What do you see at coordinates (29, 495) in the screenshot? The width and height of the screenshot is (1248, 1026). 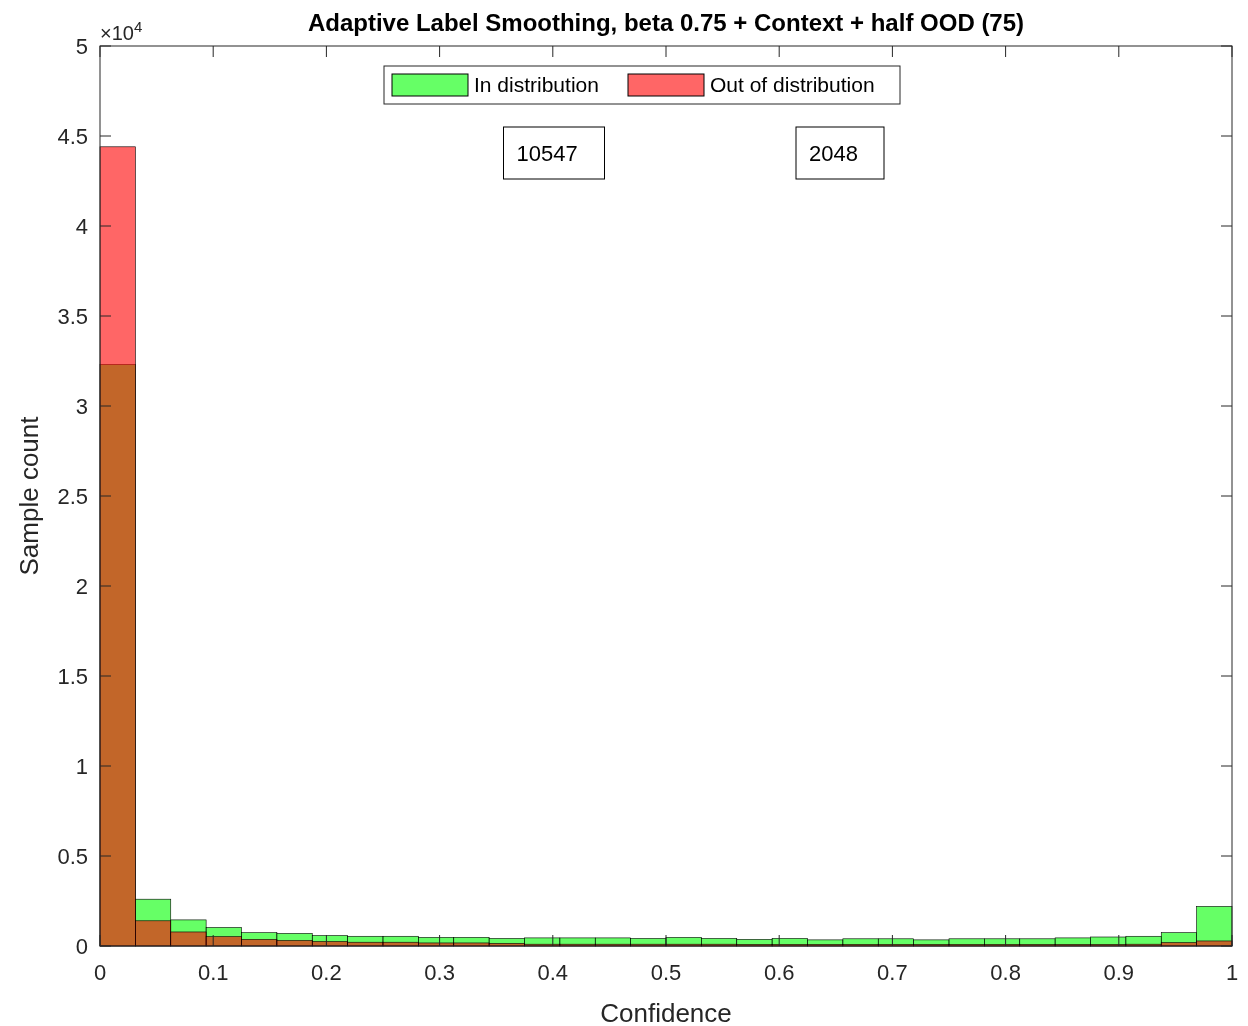 I see `y-axis-title: Sample count` at bounding box center [29, 495].